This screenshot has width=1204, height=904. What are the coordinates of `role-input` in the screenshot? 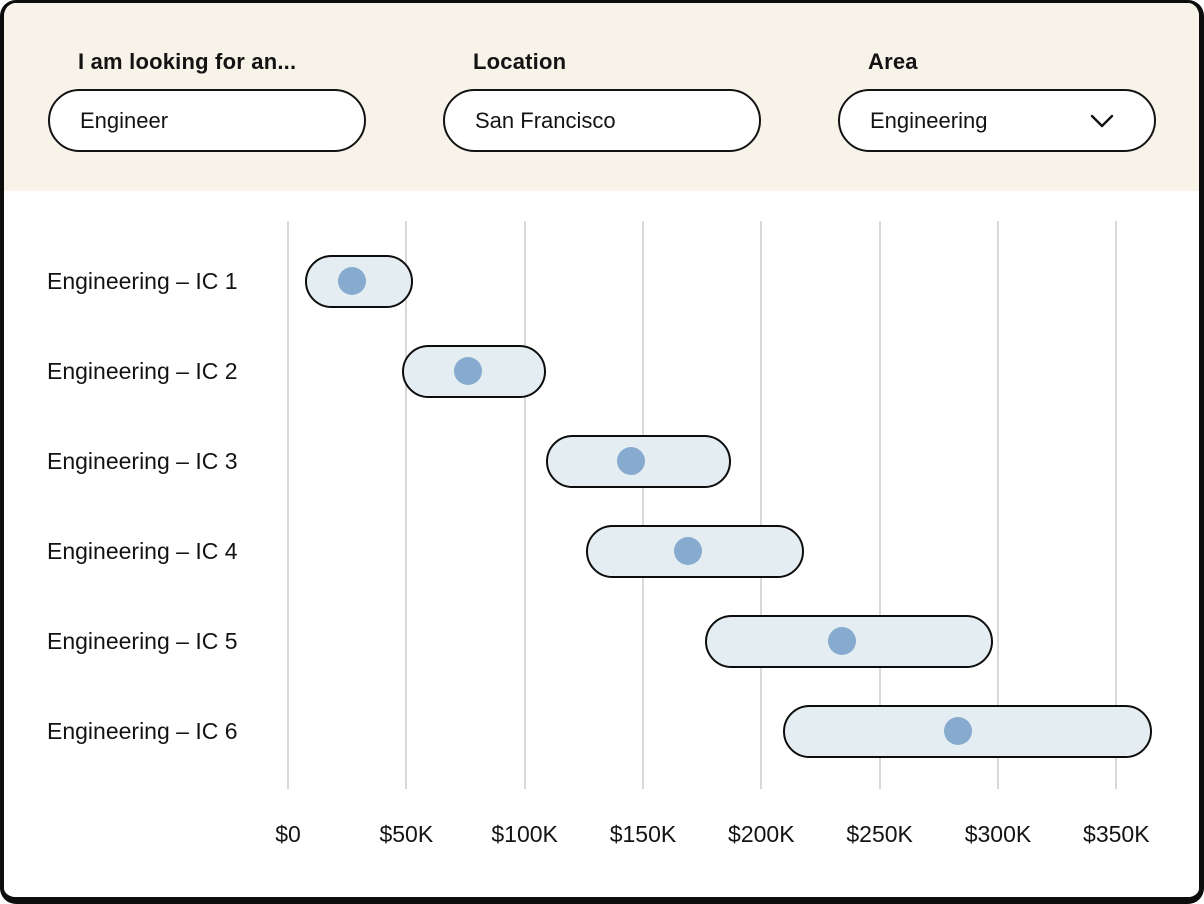 It's located at (207, 120).